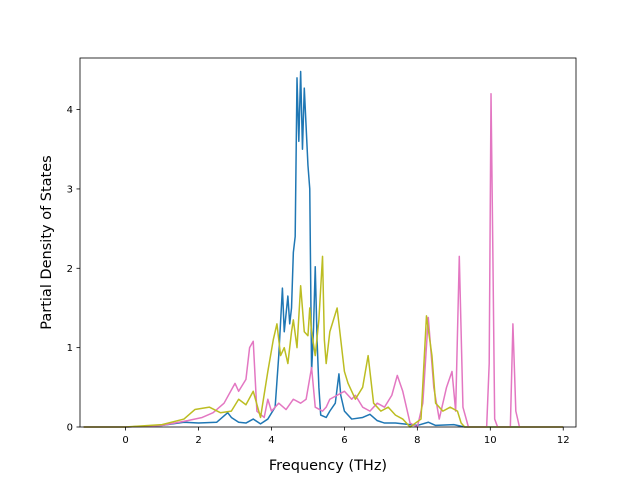  Describe the element at coordinates (70, 428) in the screenshot. I see `y-tick-label: 0` at that location.